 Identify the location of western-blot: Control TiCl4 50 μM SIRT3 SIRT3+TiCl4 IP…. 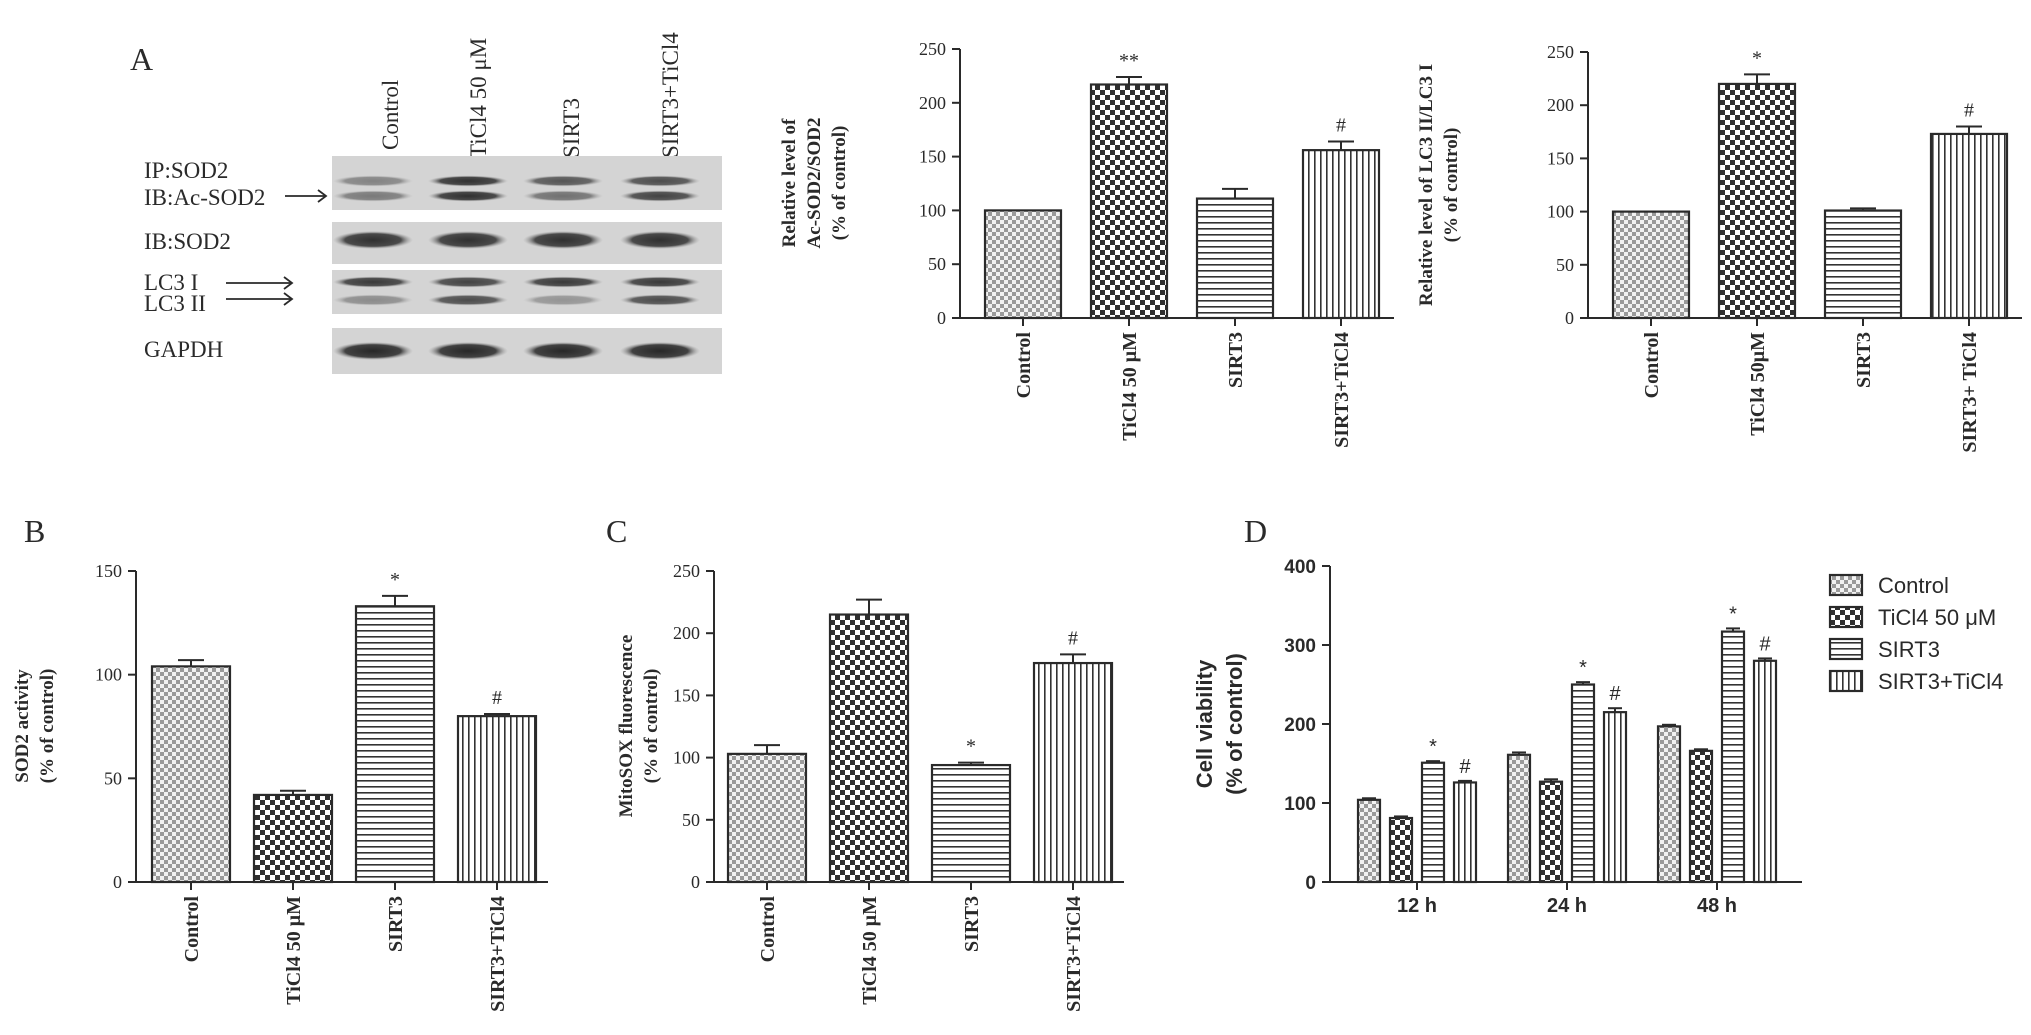
(433, 203).